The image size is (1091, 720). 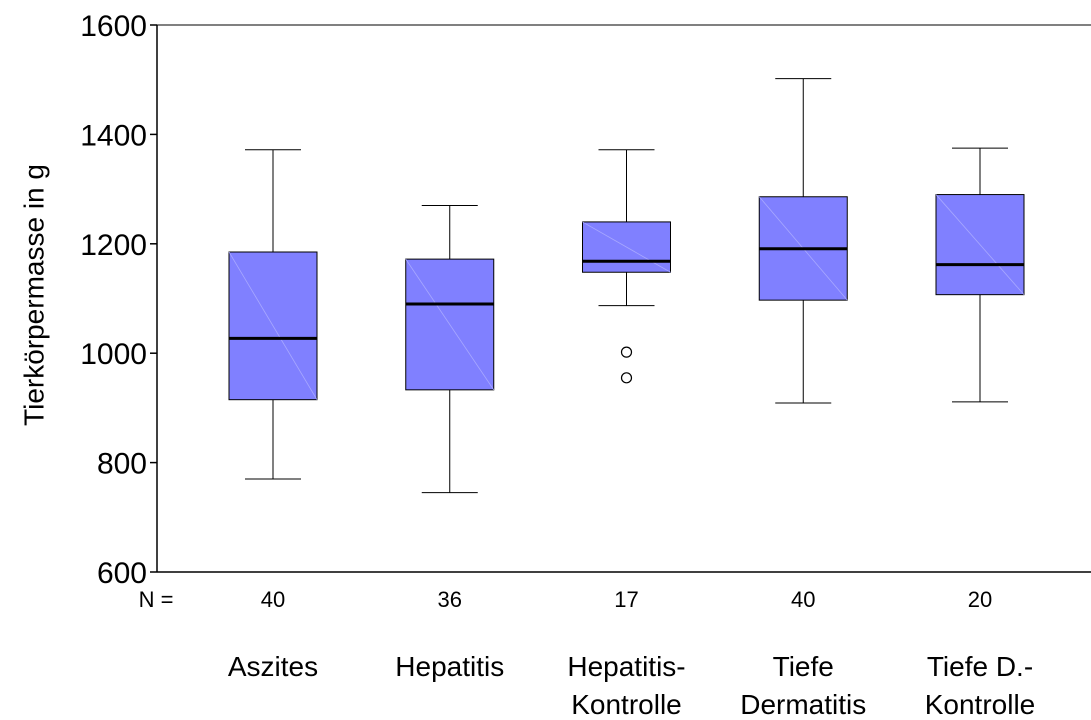 I want to click on category-label: Tiefe D.-, so click(x=980, y=666).